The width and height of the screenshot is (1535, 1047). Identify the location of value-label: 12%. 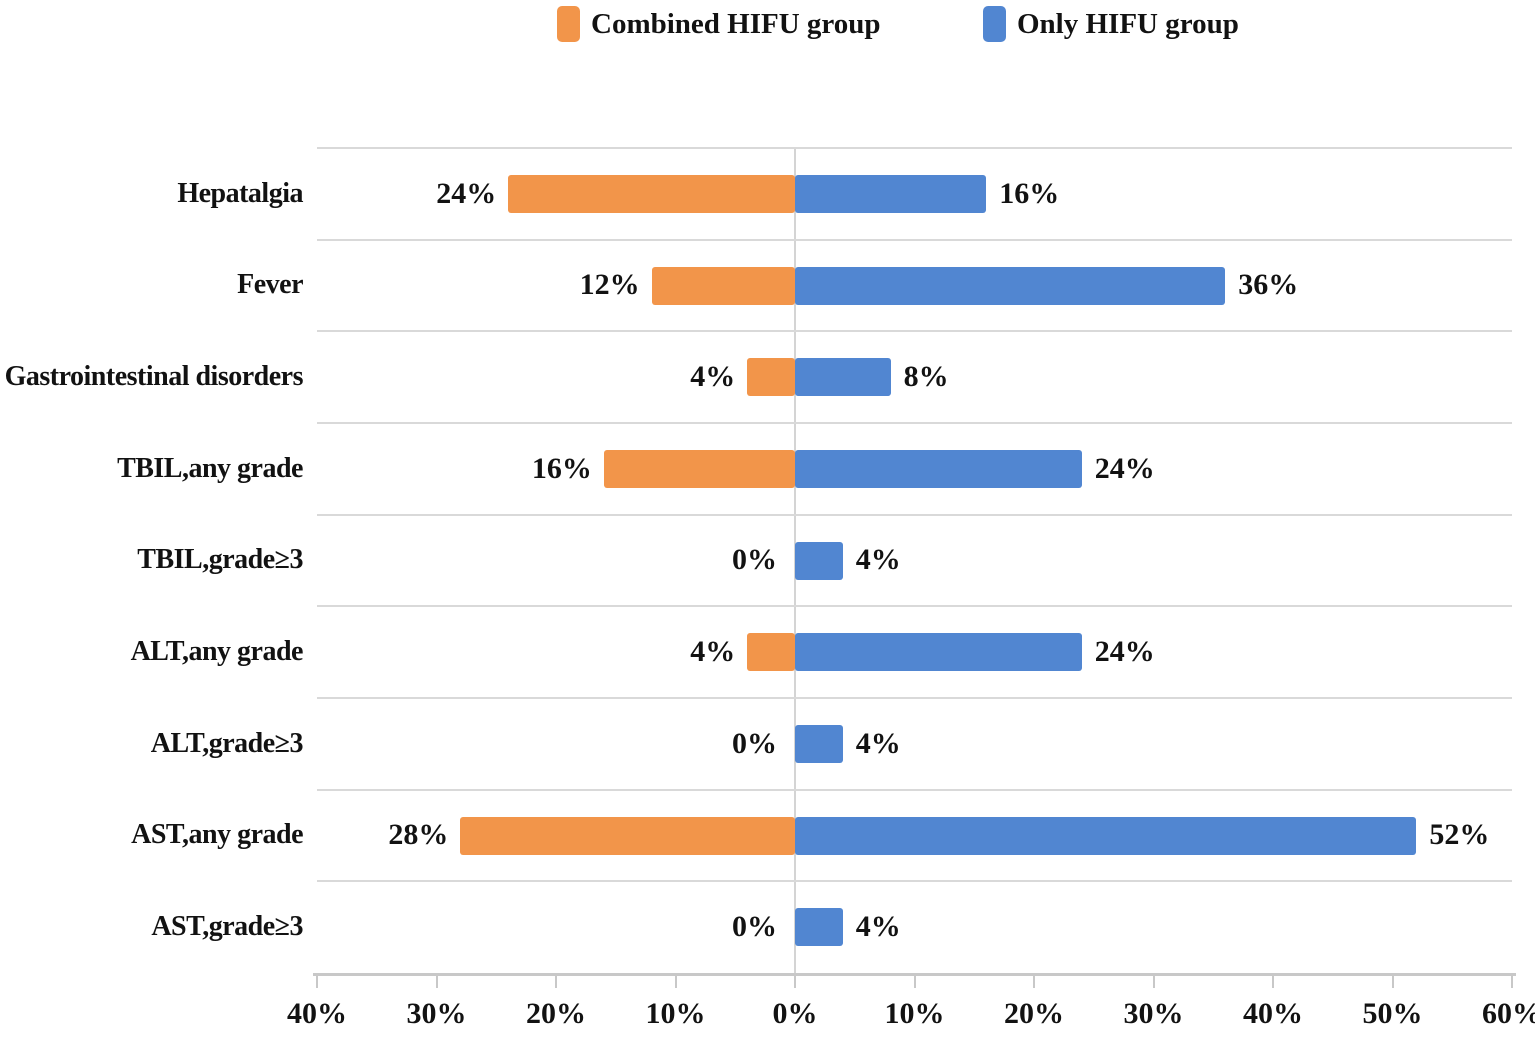
(609, 285).